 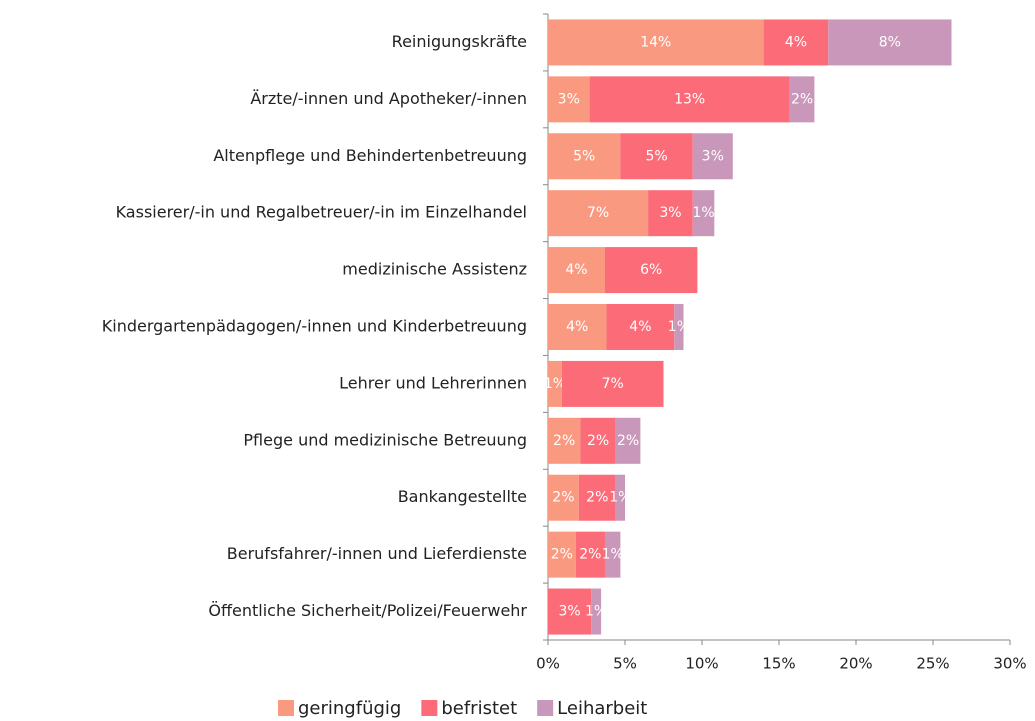 What do you see at coordinates (385, 439) in the screenshot?
I see `category-label: Pflege und medizinische Betreuung` at bounding box center [385, 439].